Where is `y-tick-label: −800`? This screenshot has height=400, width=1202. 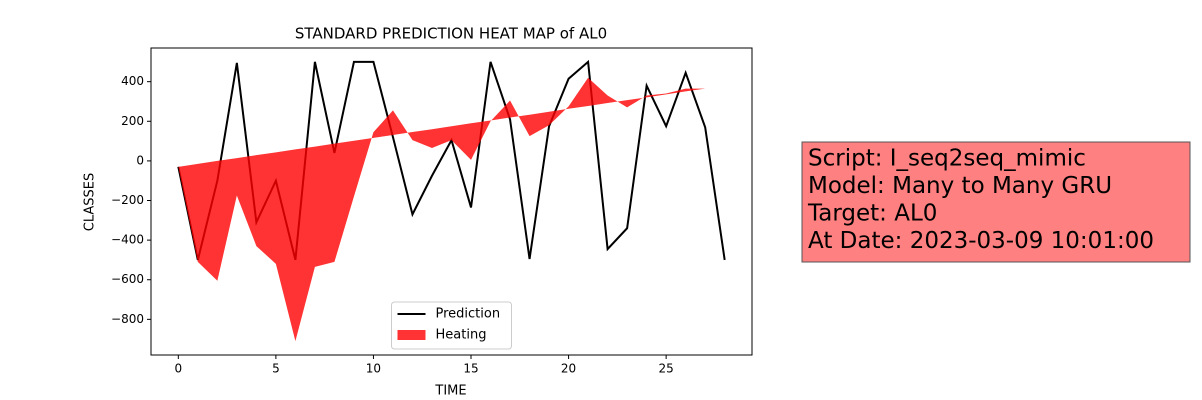 y-tick-label: −800 is located at coordinates (127, 319).